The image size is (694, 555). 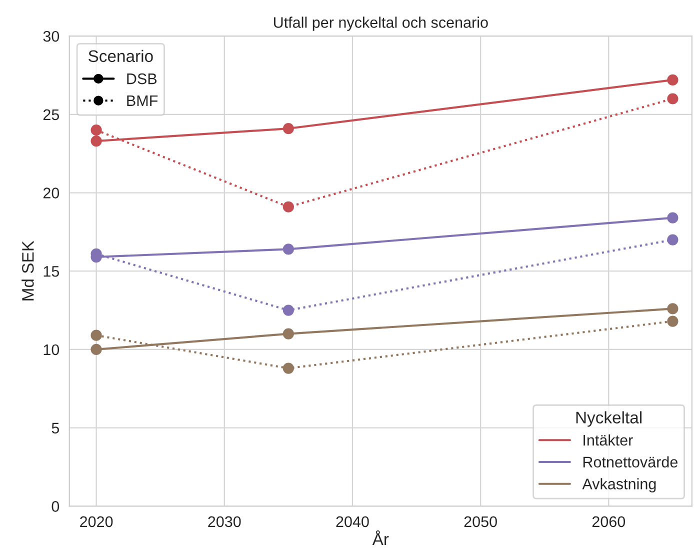 I want to click on y-tick-label: 5, so click(x=56, y=428).